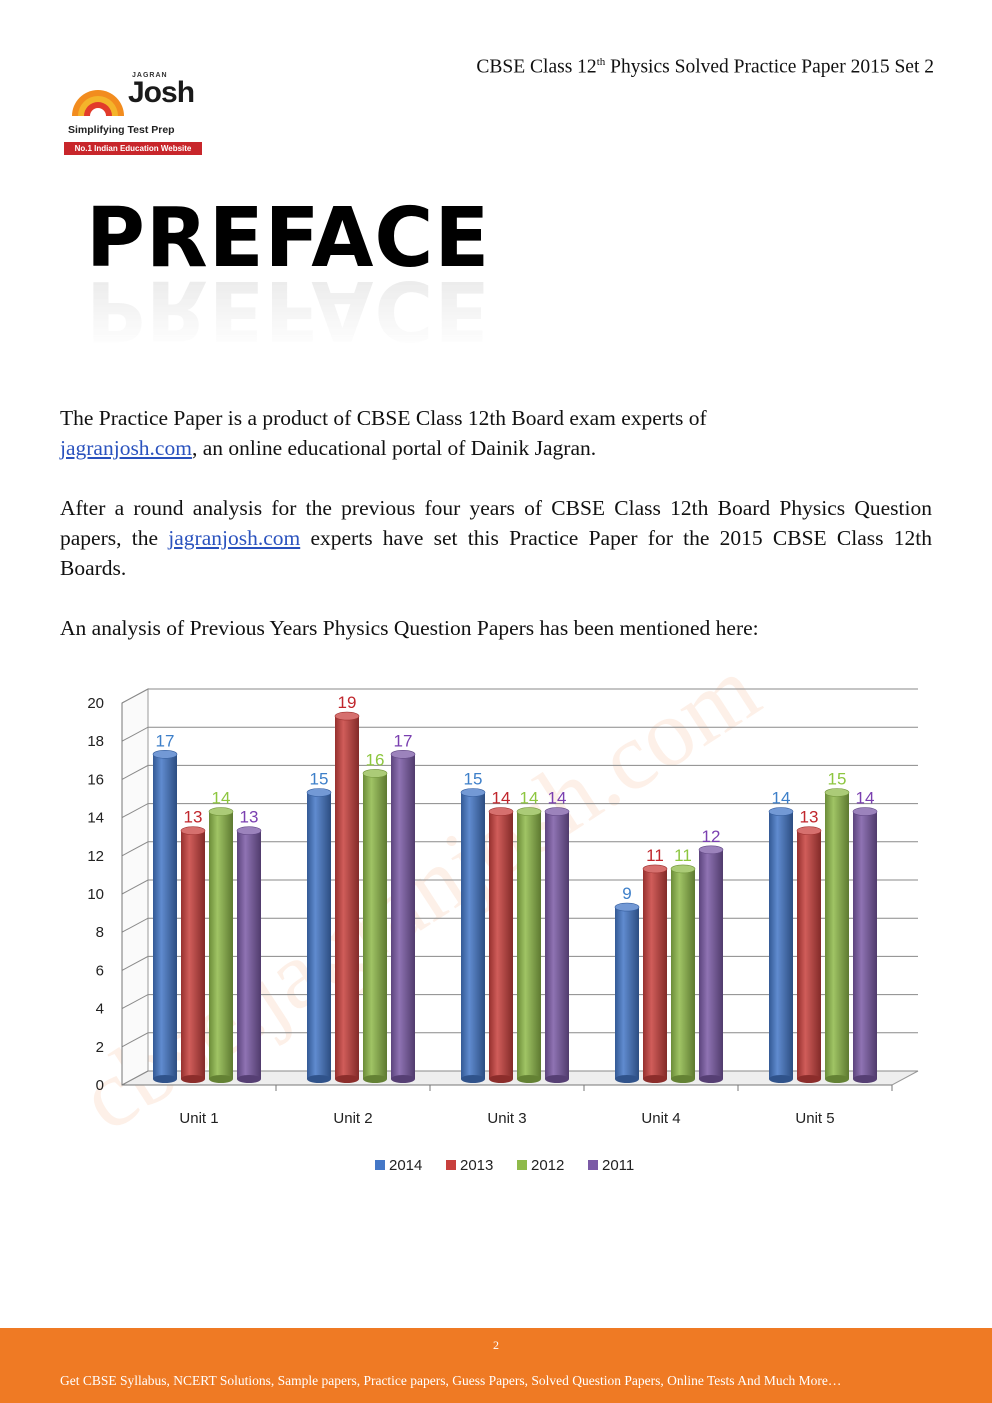 This screenshot has width=992, height=1403. What do you see at coordinates (547, 1165) in the screenshot?
I see `legend-label: 2012` at bounding box center [547, 1165].